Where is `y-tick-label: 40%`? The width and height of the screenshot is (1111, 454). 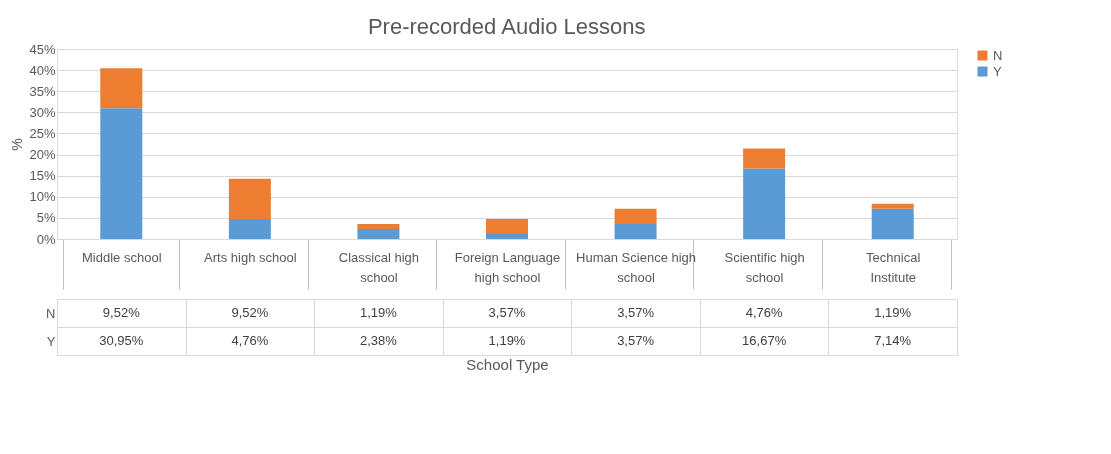
y-tick-label: 40% is located at coordinates (42, 70).